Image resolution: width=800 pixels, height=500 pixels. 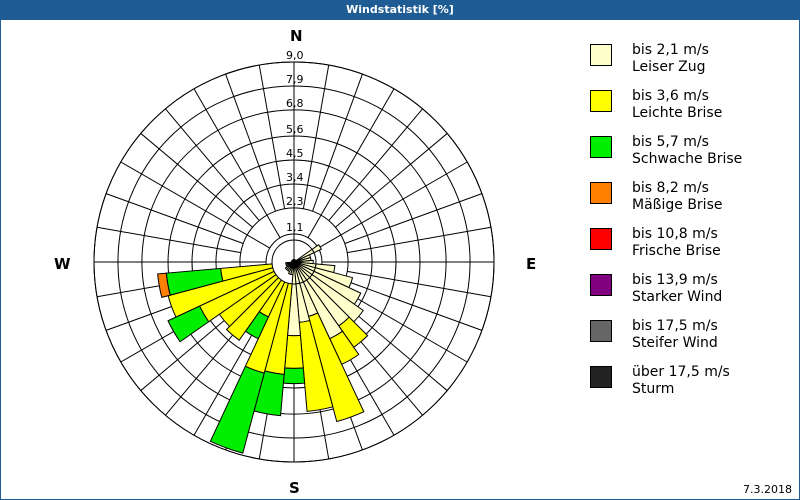 I want to click on compass-east: E, so click(x=531, y=264).